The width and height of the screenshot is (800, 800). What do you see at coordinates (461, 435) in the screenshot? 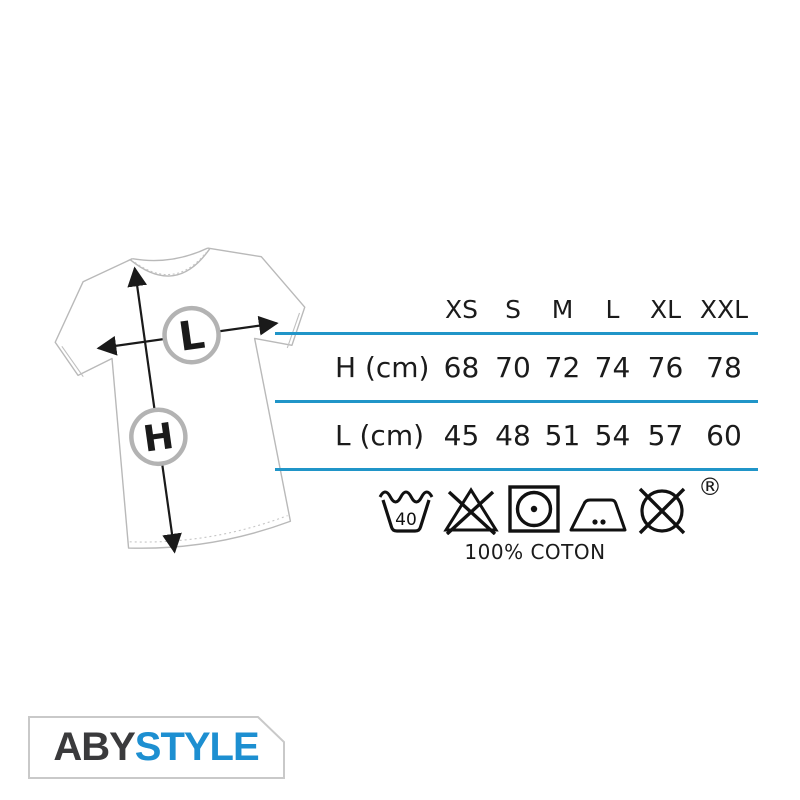
I see `size-value-cell: 45` at bounding box center [461, 435].